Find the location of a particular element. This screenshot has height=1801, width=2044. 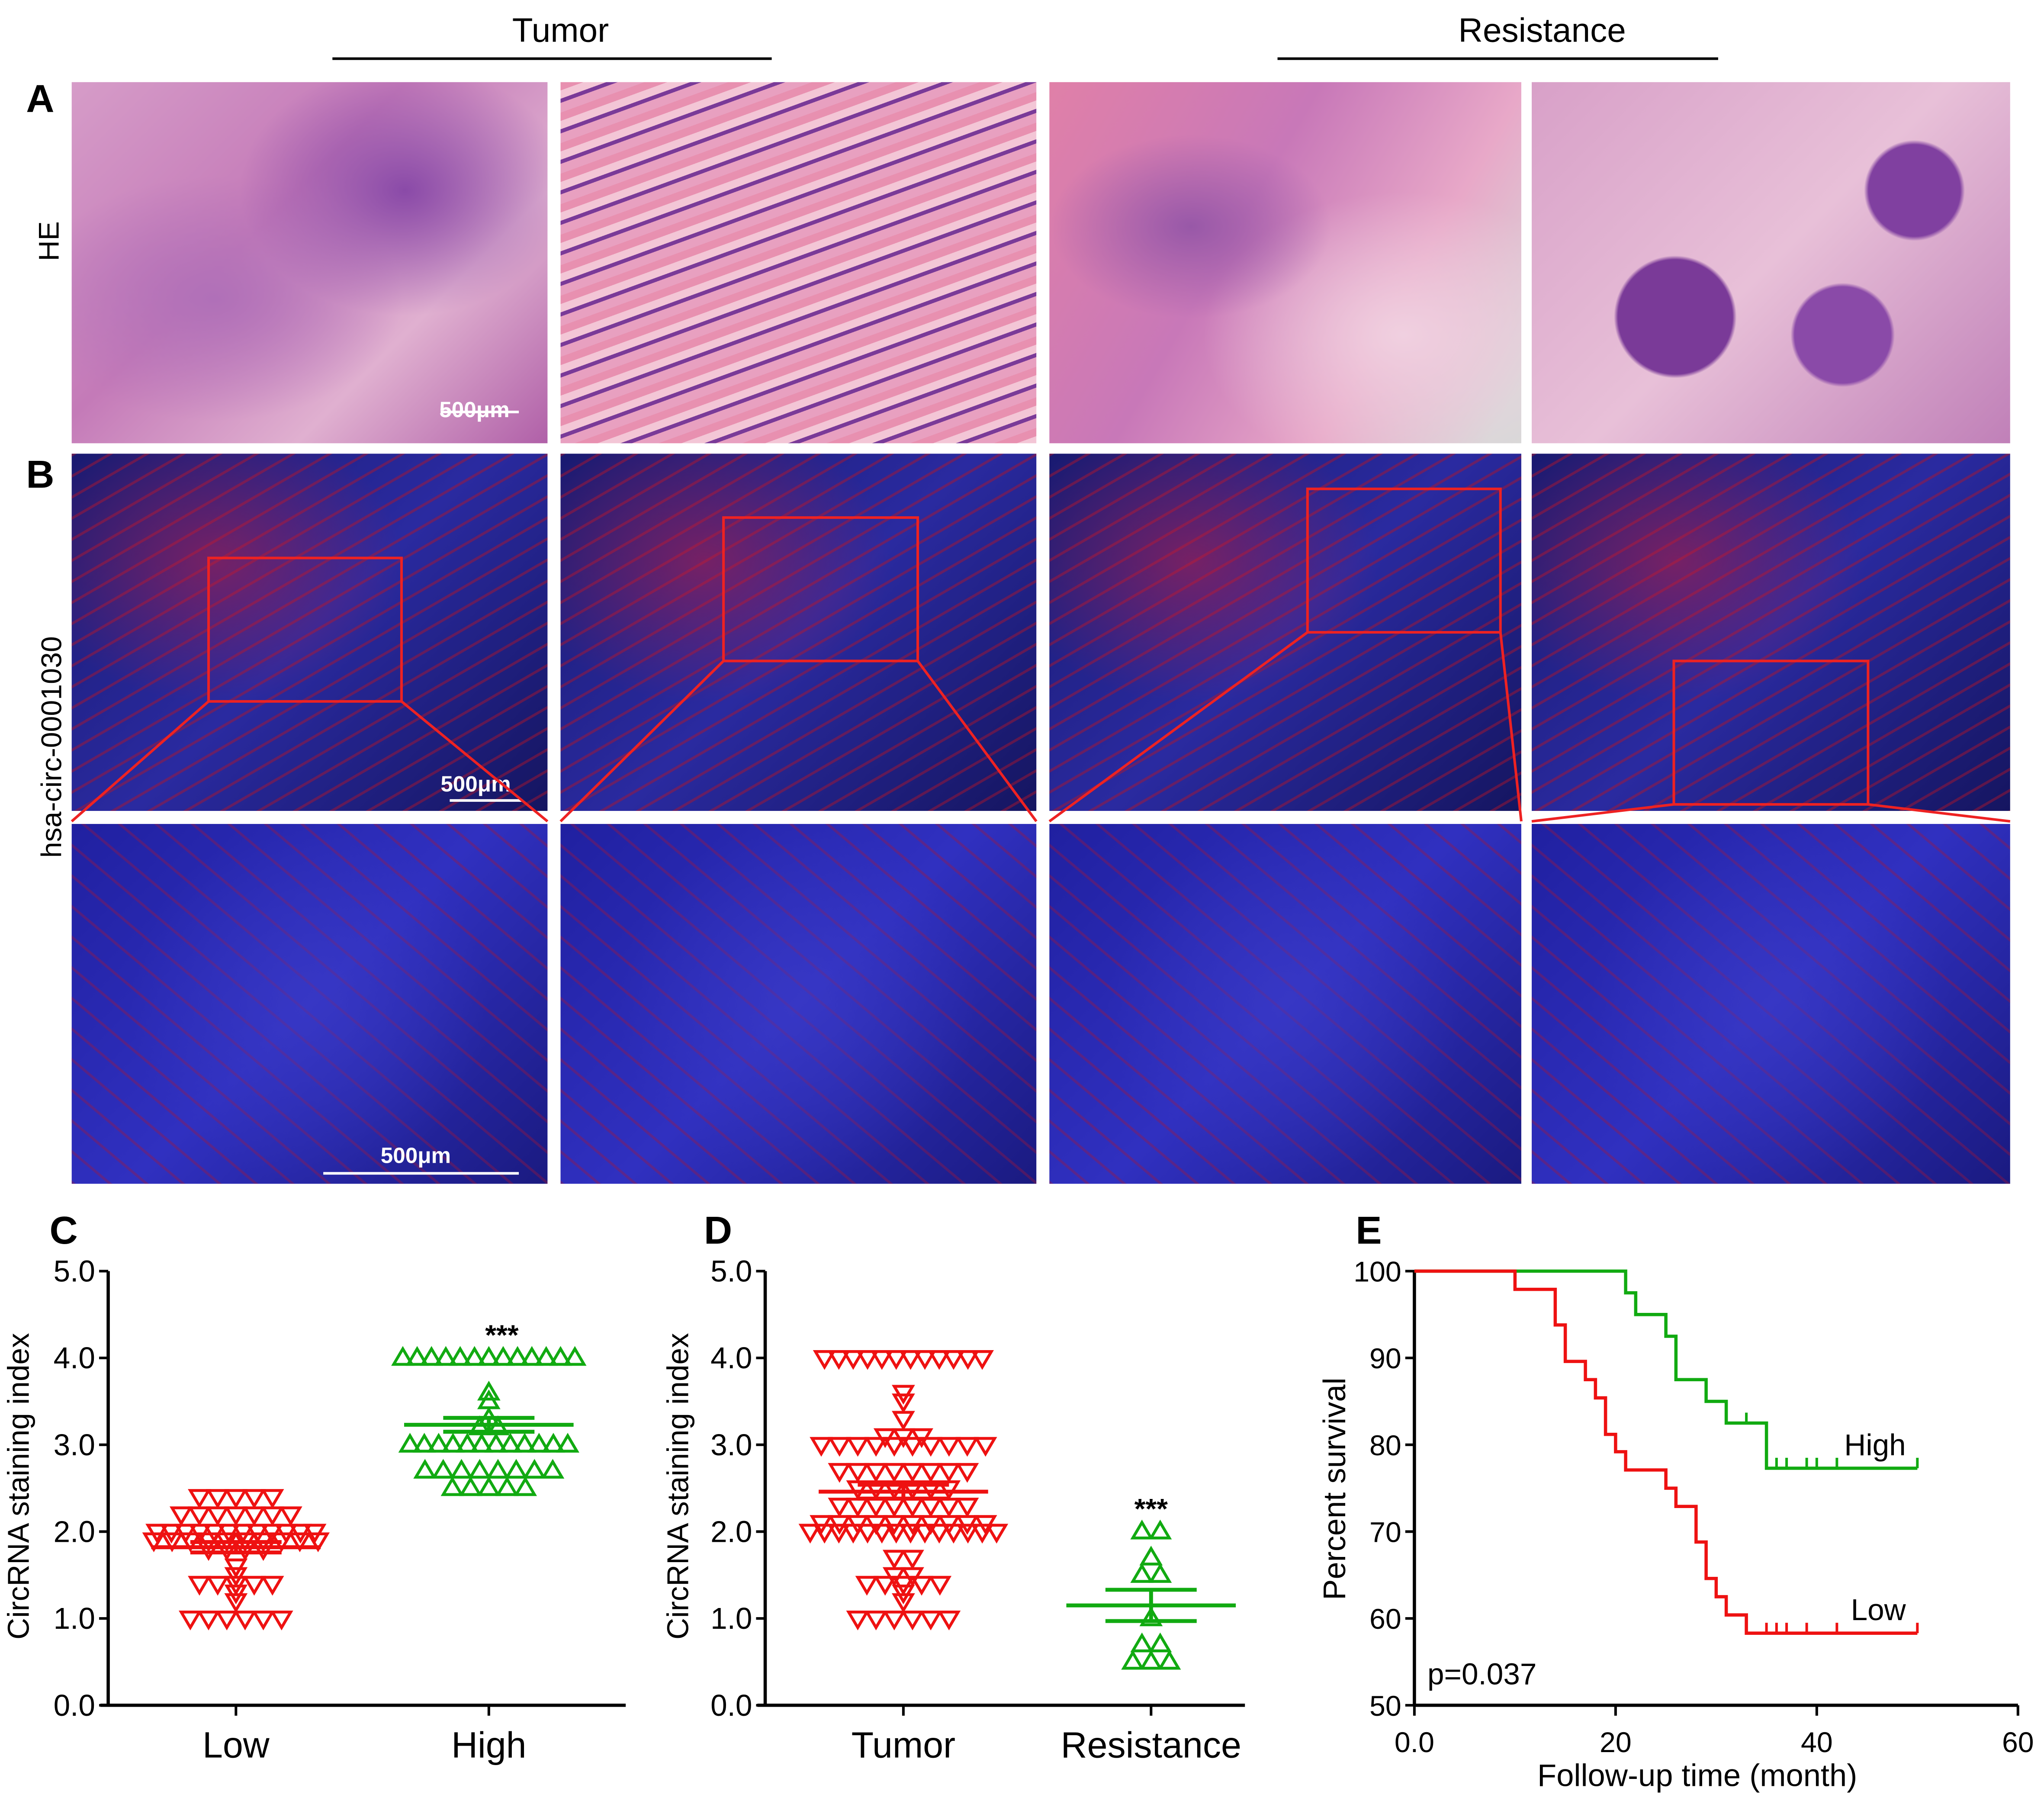

panel-letter-d: D is located at coordinates (718, 1231).